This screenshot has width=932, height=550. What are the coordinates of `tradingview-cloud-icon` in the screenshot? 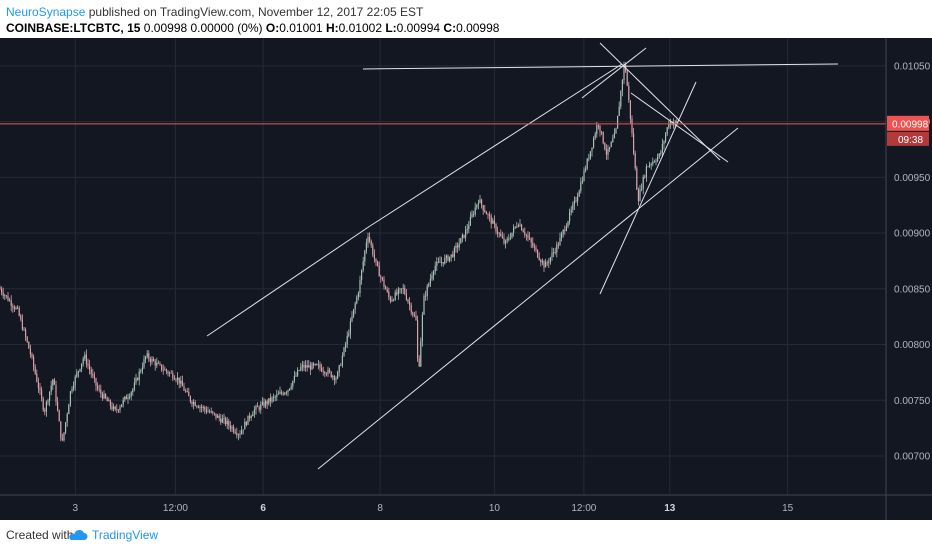 It's located at (78, 535).